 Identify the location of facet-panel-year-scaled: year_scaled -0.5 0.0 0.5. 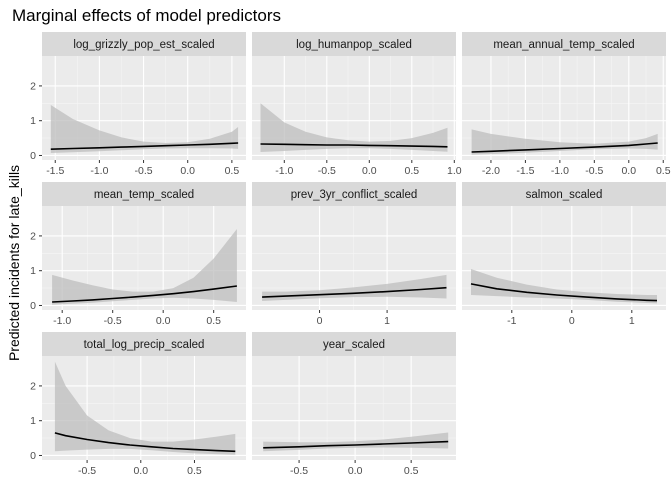
(354, 404).